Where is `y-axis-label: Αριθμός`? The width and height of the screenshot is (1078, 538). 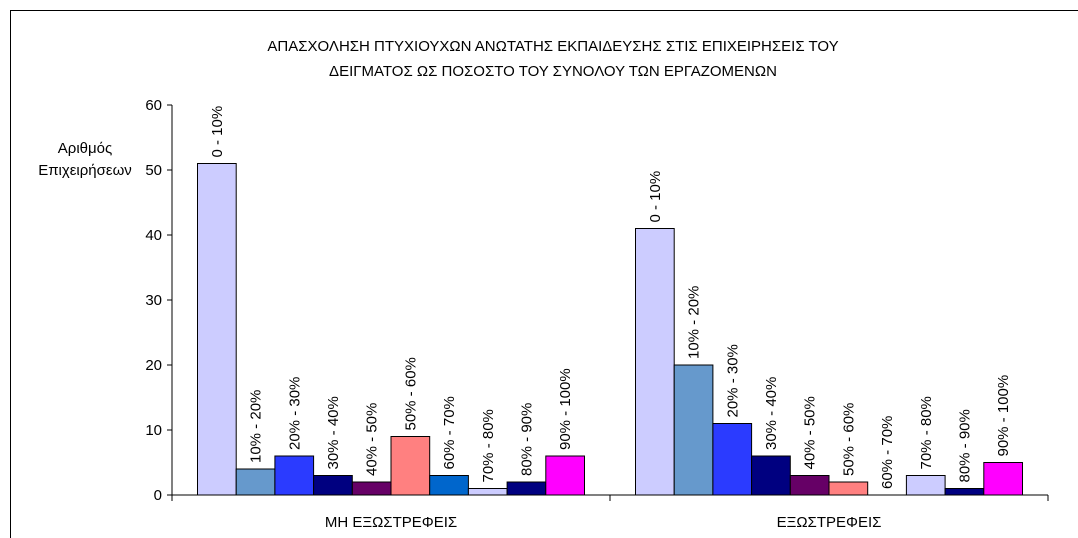
y-axis-label: Αριθμός is located at coordinates (85, 148).